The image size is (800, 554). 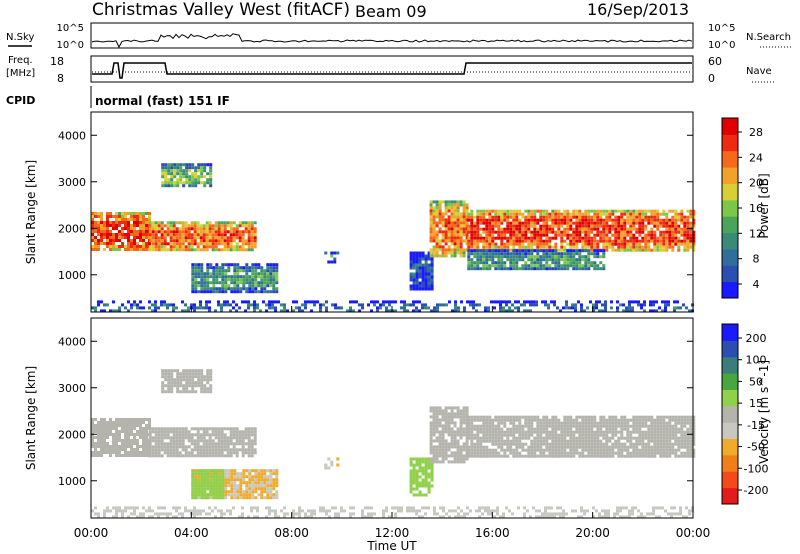 I want to click on nsearch-label: N.Search, so click(x=768, y=37).